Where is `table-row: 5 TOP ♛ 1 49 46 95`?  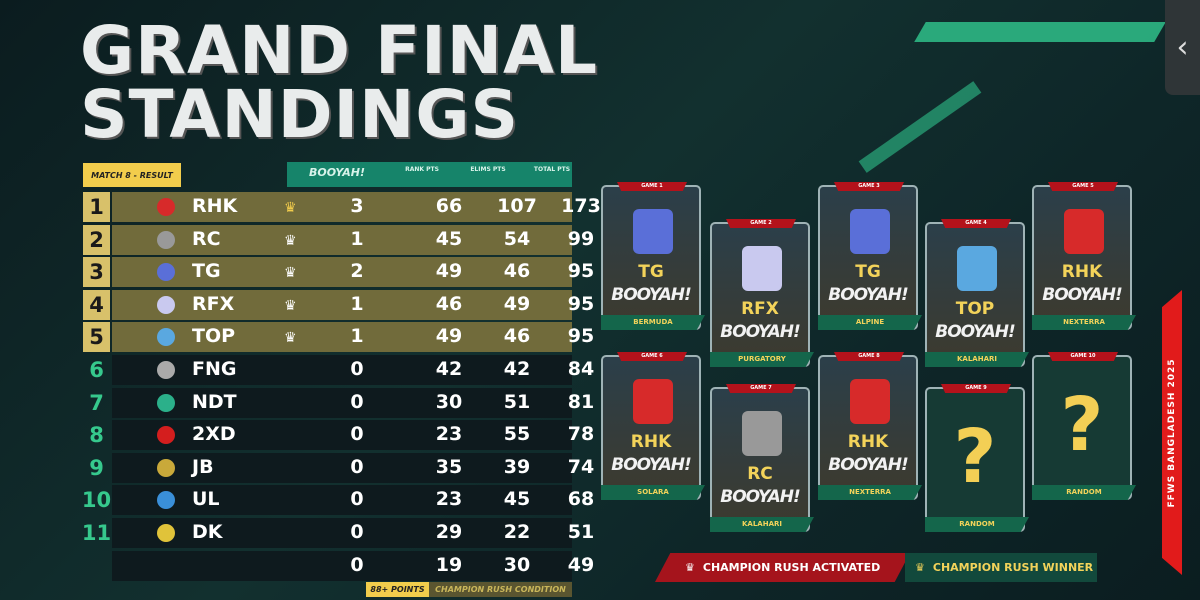
table-row: 5 TOP ♛ 1 49 46 95 is located at coordinates (338, 337).